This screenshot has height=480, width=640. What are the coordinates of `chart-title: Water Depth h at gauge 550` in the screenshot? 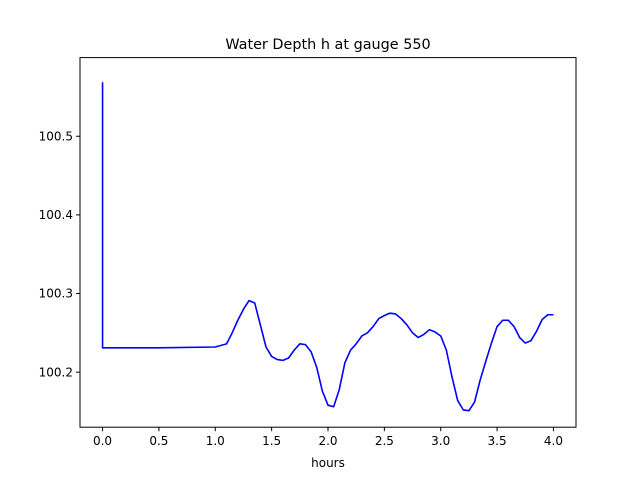 It's located at (327, 45).